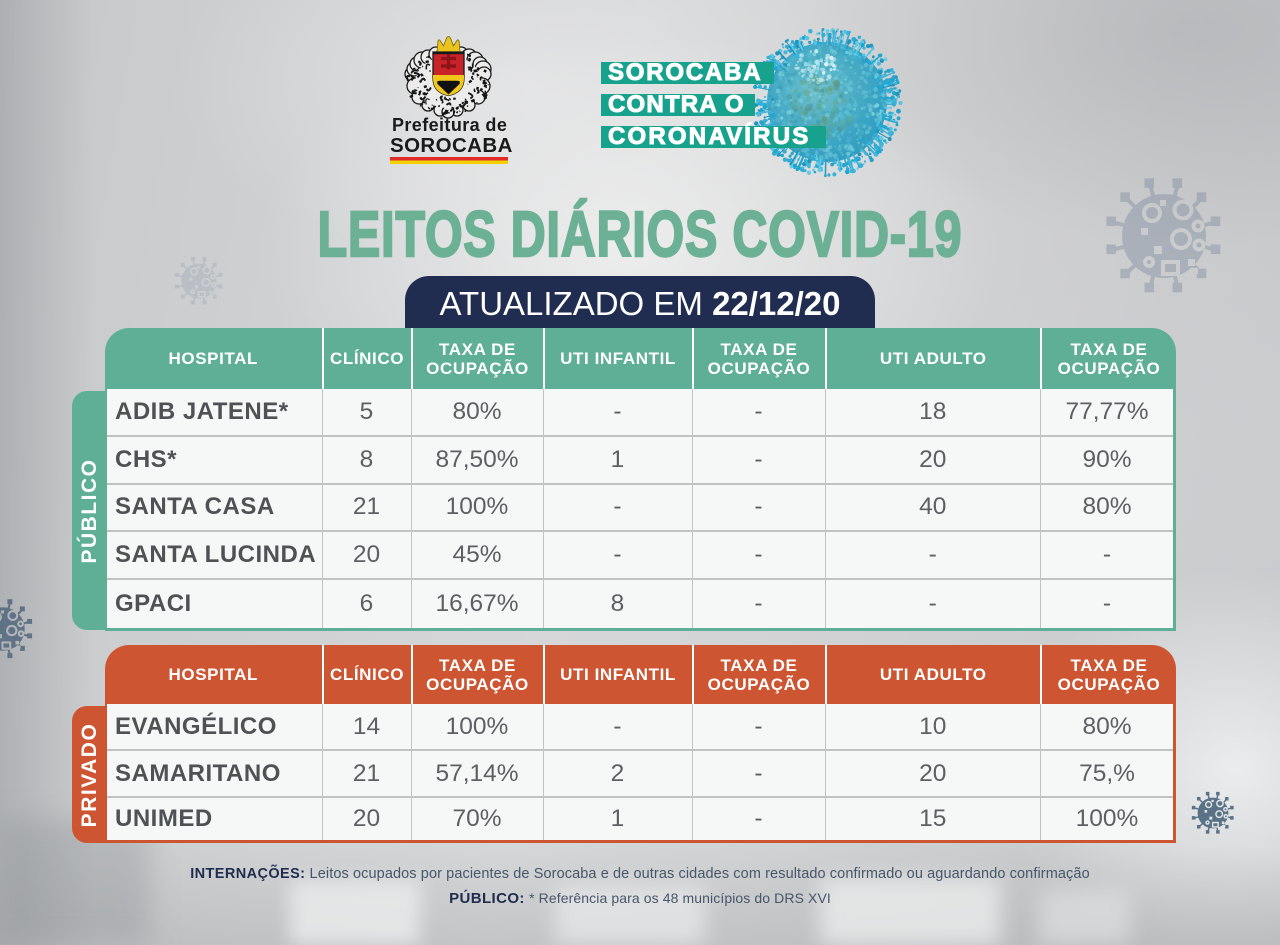 Image resolution: width=1280 pixels, height=945 pixels. Describe the element at coordinates (451, 145) in the screenshot. I see `svg-text: SOROCABA` at that location.